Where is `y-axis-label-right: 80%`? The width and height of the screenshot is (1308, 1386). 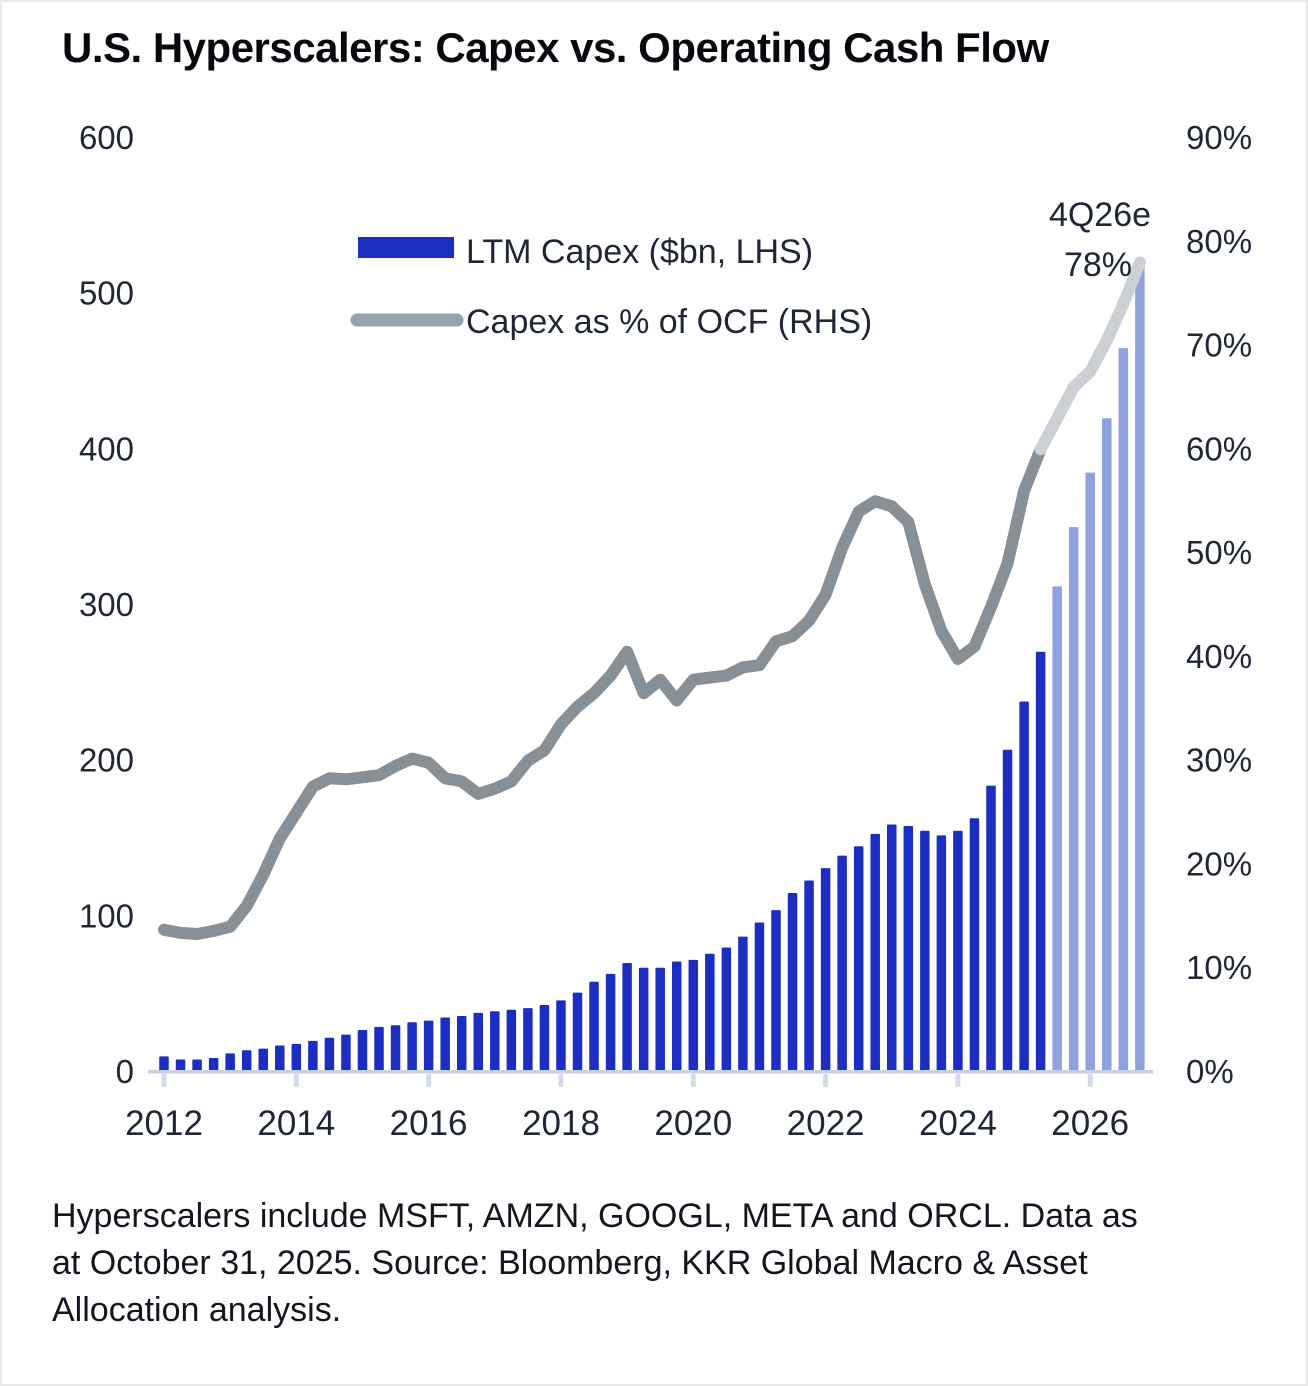 y-axis-label-right: 80% is located at coordinates (1219, 241).